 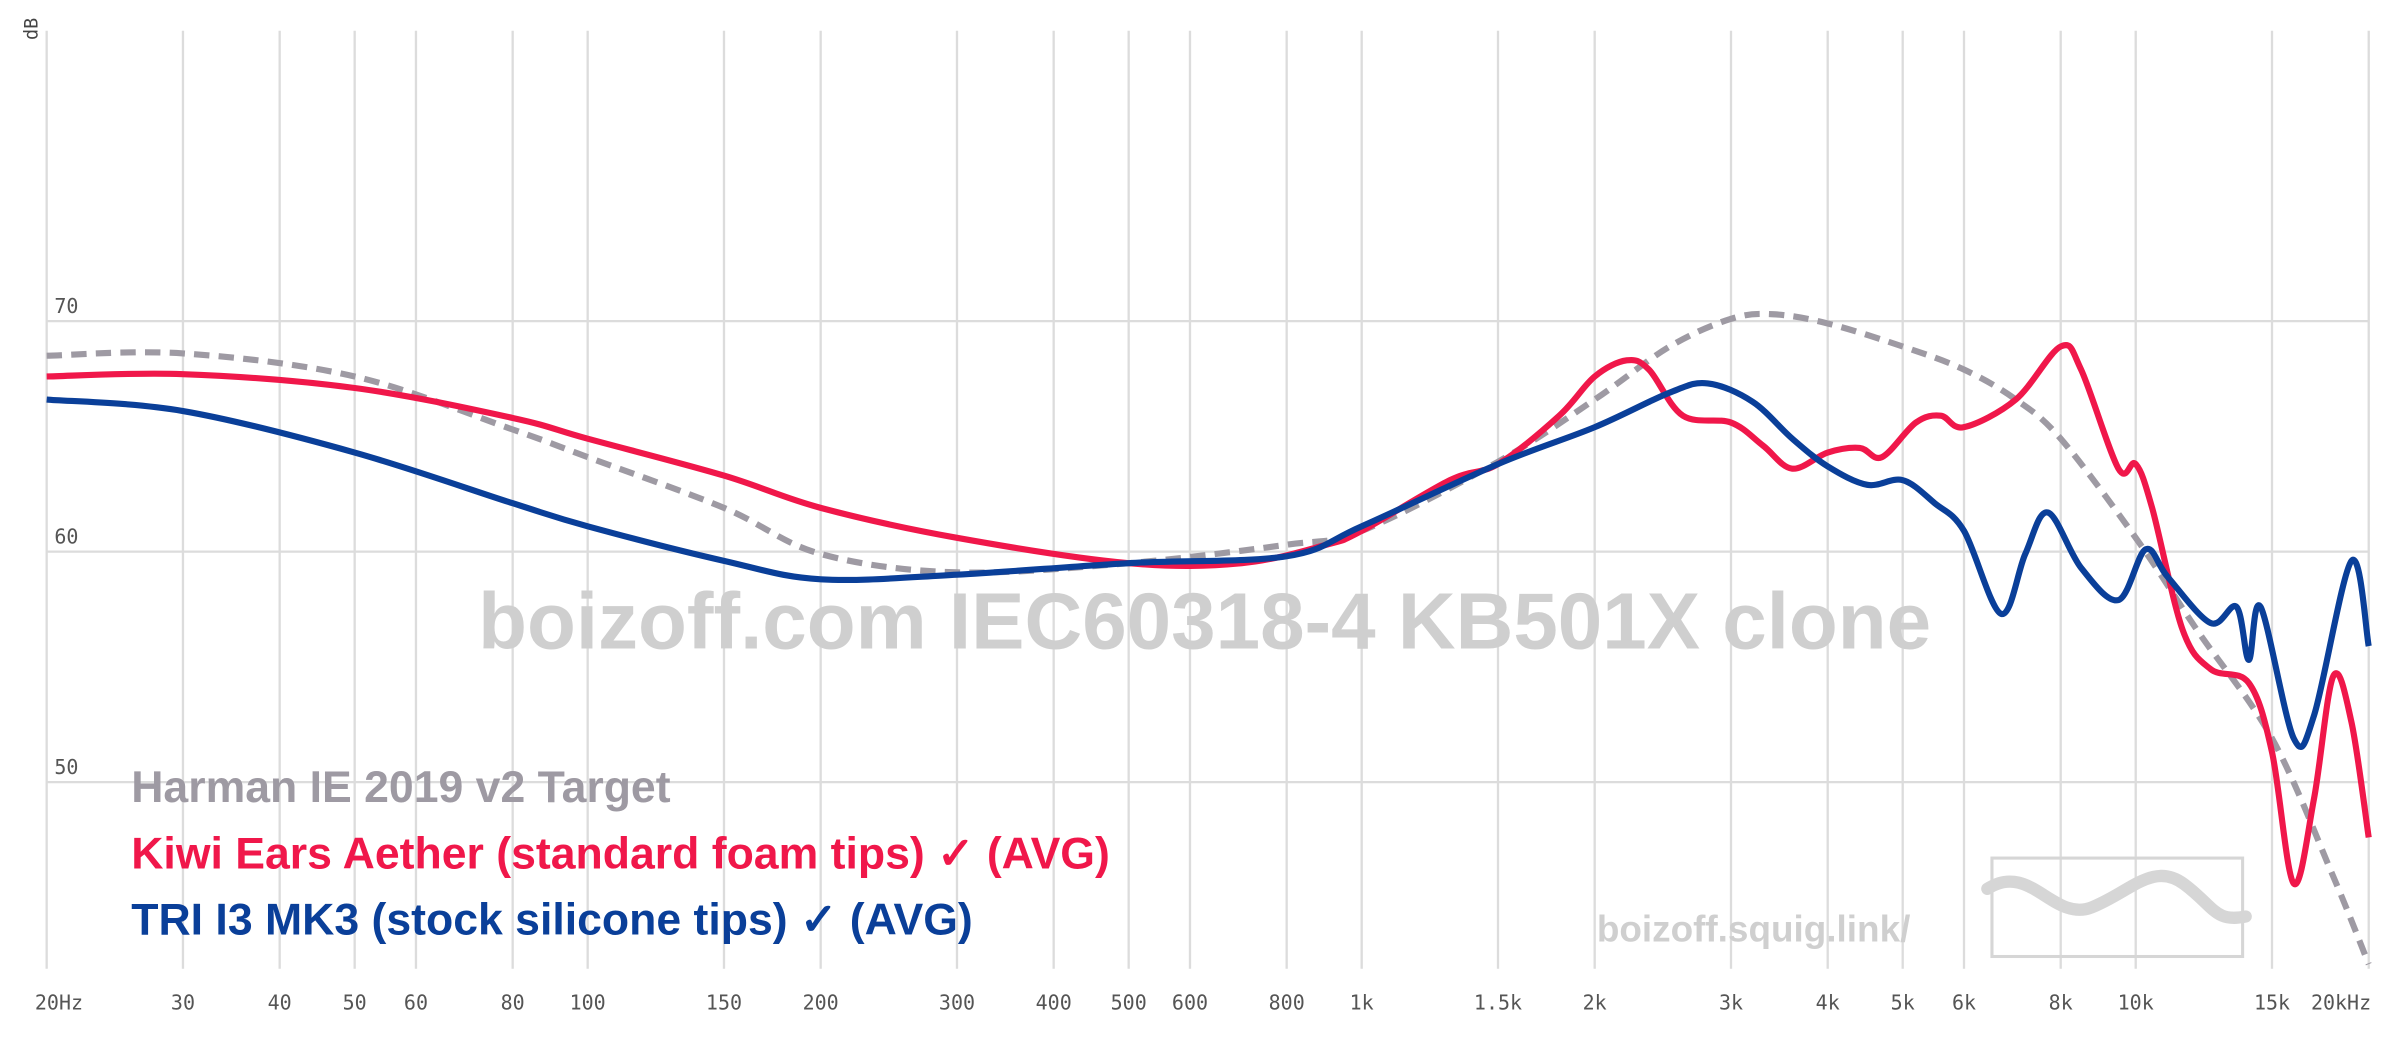 What do you see at coordinates (1754, 929) in the screenshot?
I see `site-link: boizoff.squig.link/` at bounding box center [1754, 929].